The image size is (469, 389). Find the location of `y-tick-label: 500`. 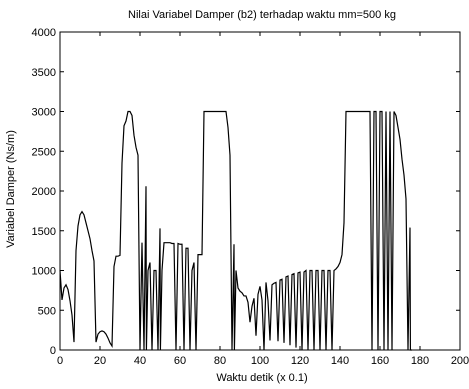

y-tick-label: 500 is located at coordinates (47, 311).